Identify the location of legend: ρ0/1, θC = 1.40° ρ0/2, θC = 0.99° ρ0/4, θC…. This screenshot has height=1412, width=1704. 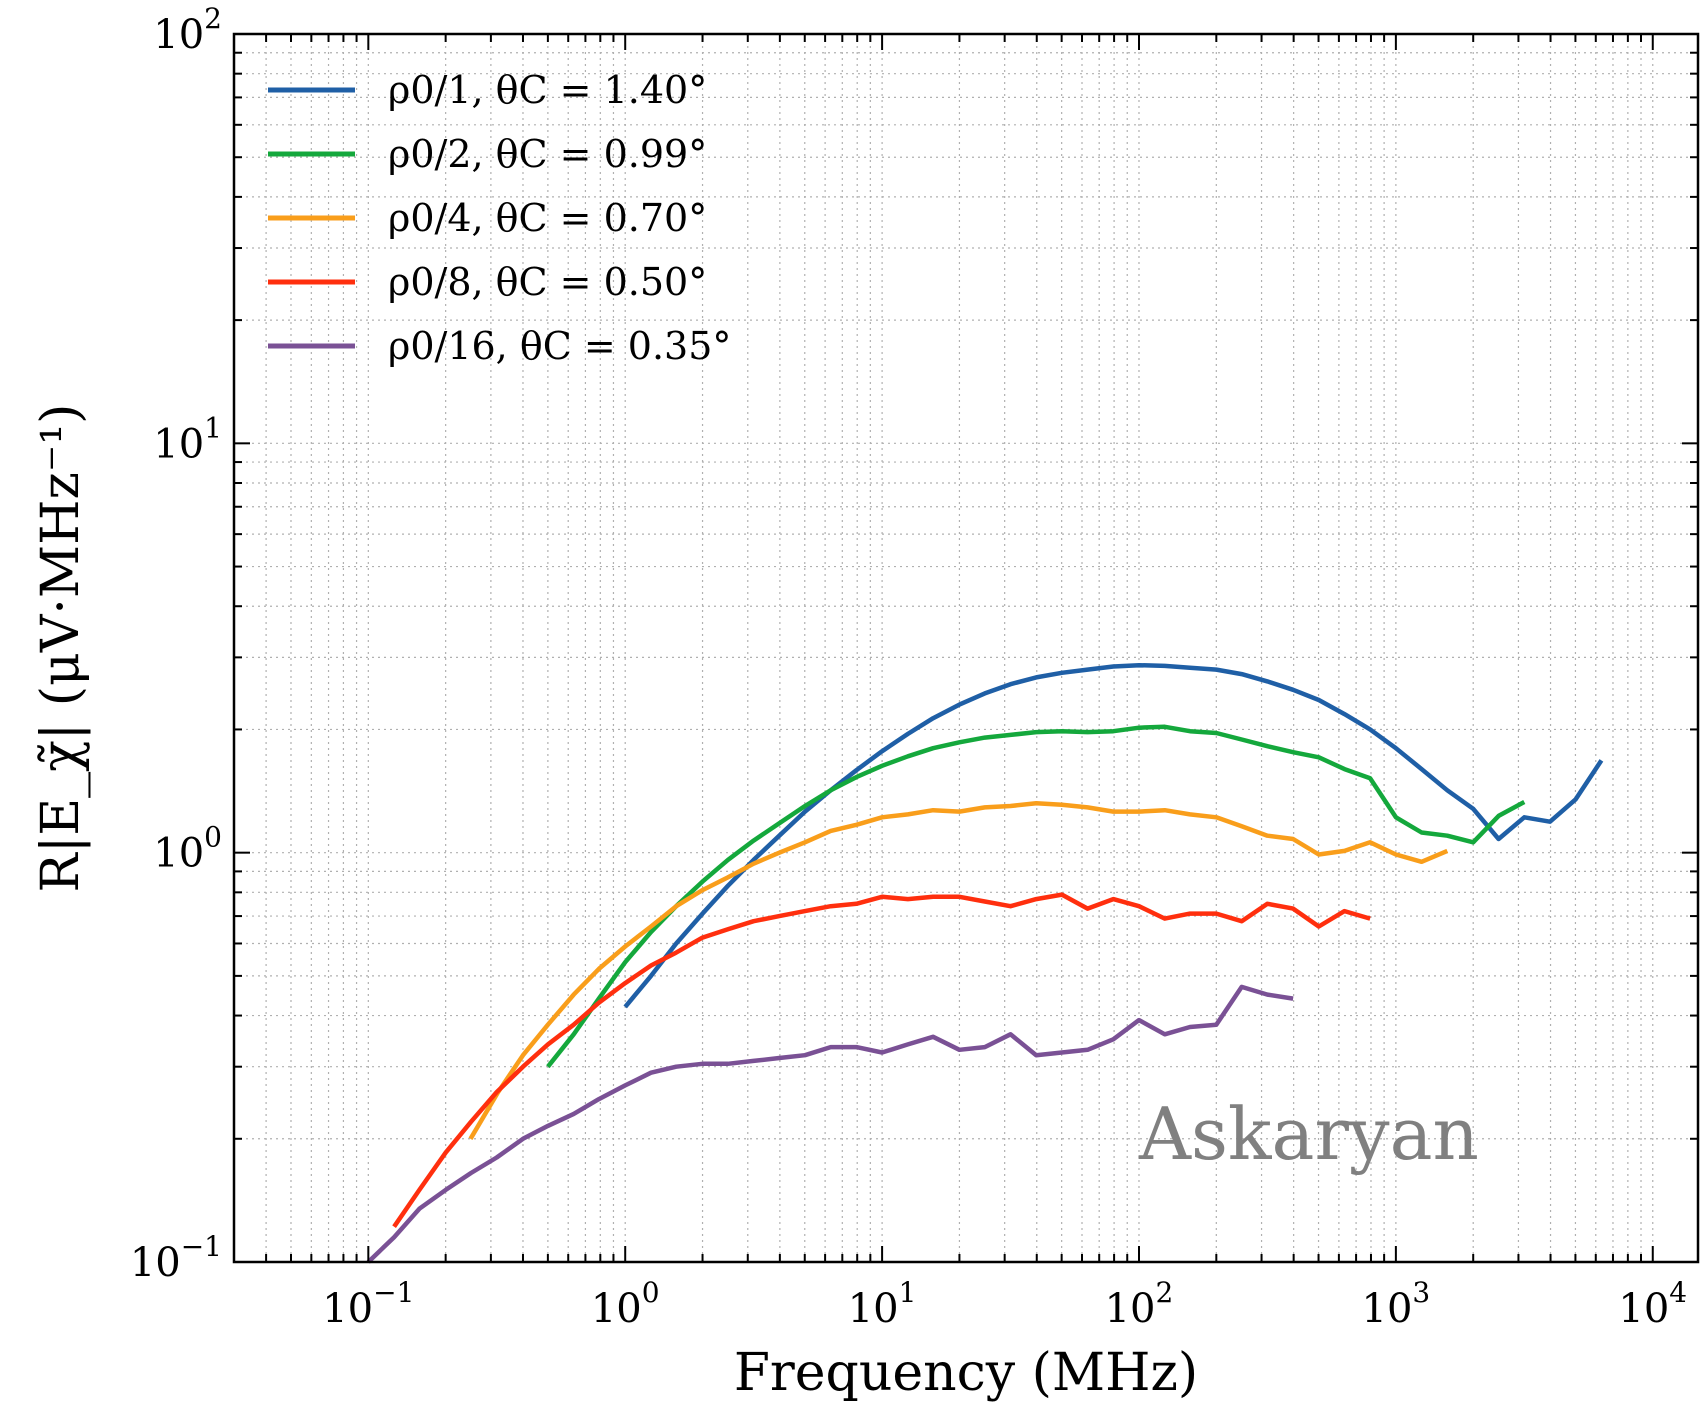
(499, 218).